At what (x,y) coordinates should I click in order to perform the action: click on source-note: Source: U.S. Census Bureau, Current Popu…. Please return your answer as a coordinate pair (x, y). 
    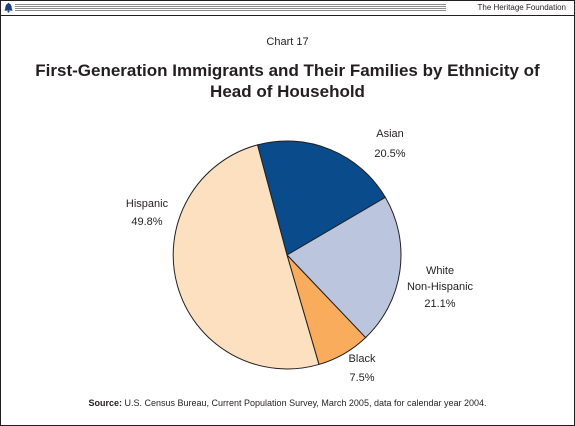
    Looking at the image, I should click on (287, 403).